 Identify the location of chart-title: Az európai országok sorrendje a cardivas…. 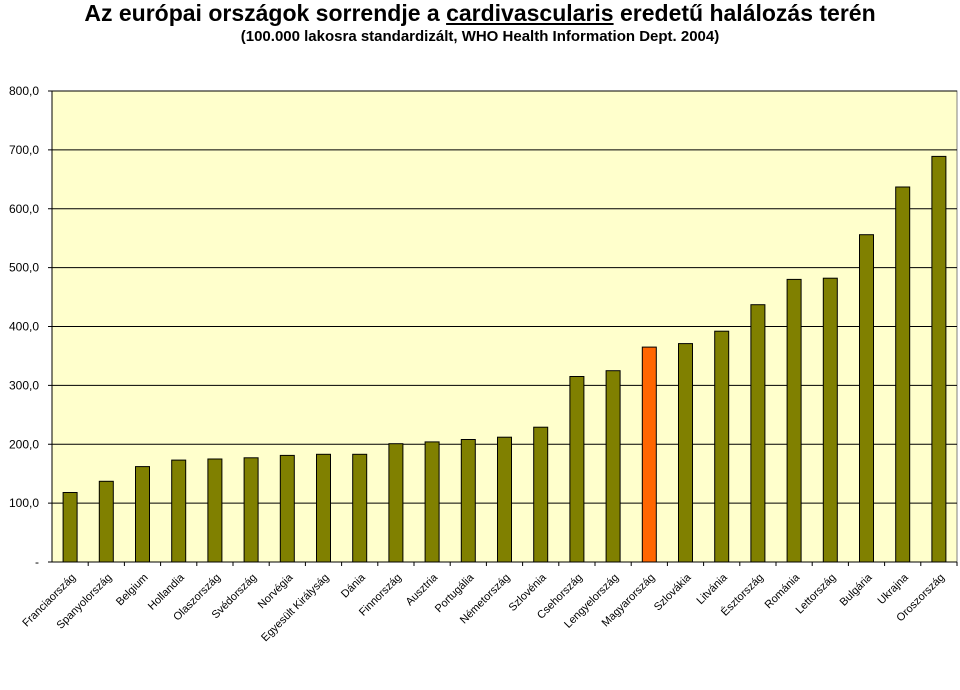
(480, 13).